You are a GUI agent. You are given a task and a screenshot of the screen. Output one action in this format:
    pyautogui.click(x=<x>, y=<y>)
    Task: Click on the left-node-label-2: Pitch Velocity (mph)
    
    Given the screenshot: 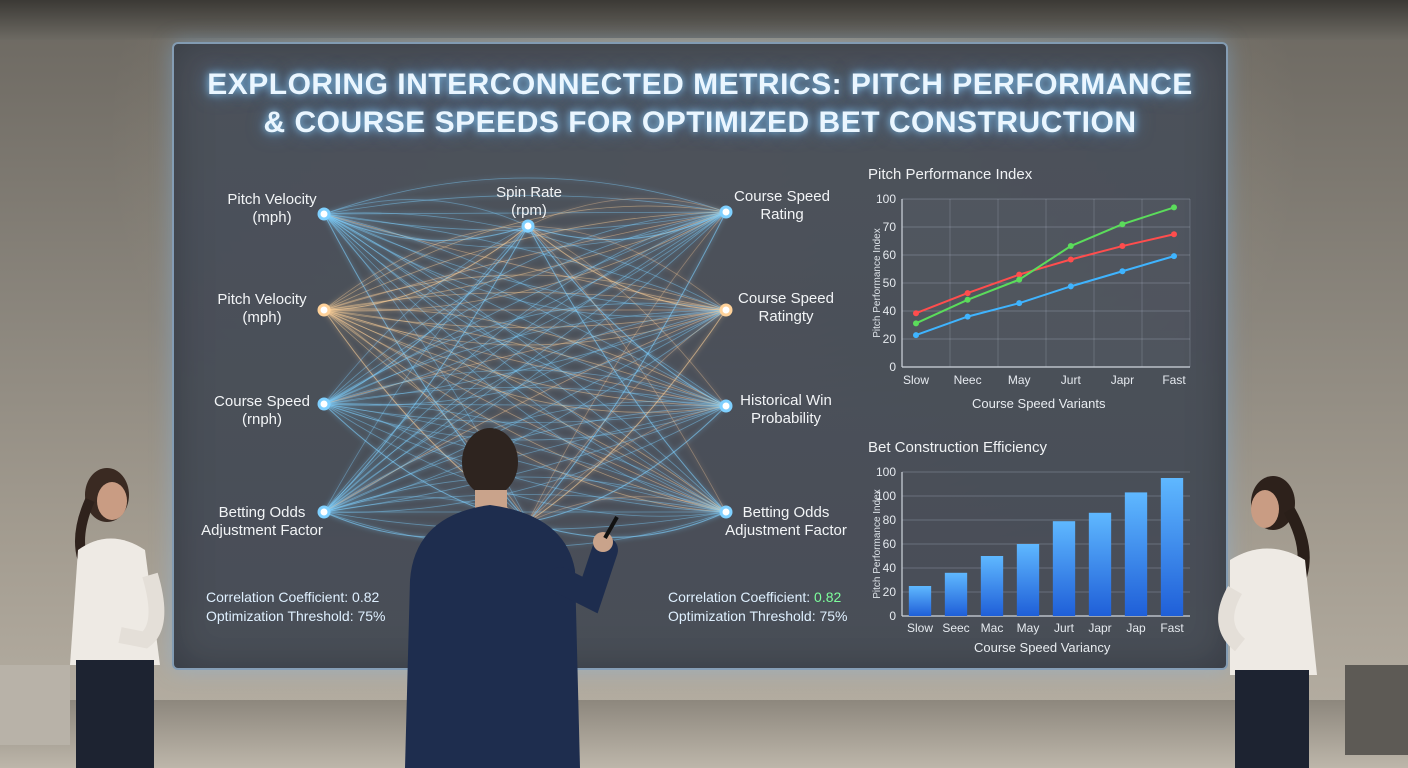 What is the action you would take?
    pyautogui.click(x=262, y=308)
    